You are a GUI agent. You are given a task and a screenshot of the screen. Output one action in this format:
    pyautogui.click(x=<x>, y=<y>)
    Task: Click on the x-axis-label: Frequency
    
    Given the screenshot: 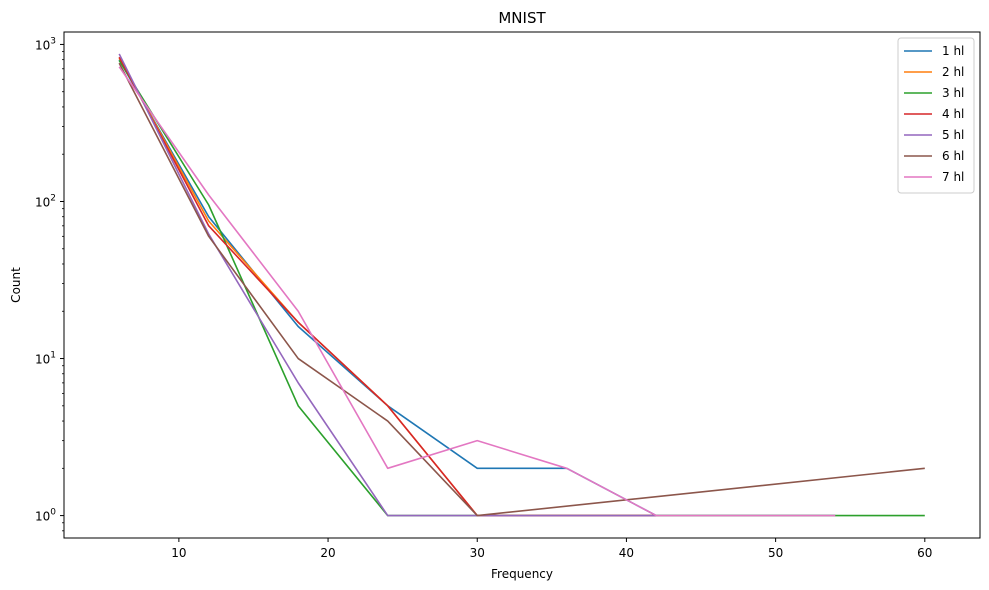 What is the action you would take?
    pyautogui.click(x=522, y=574)
    